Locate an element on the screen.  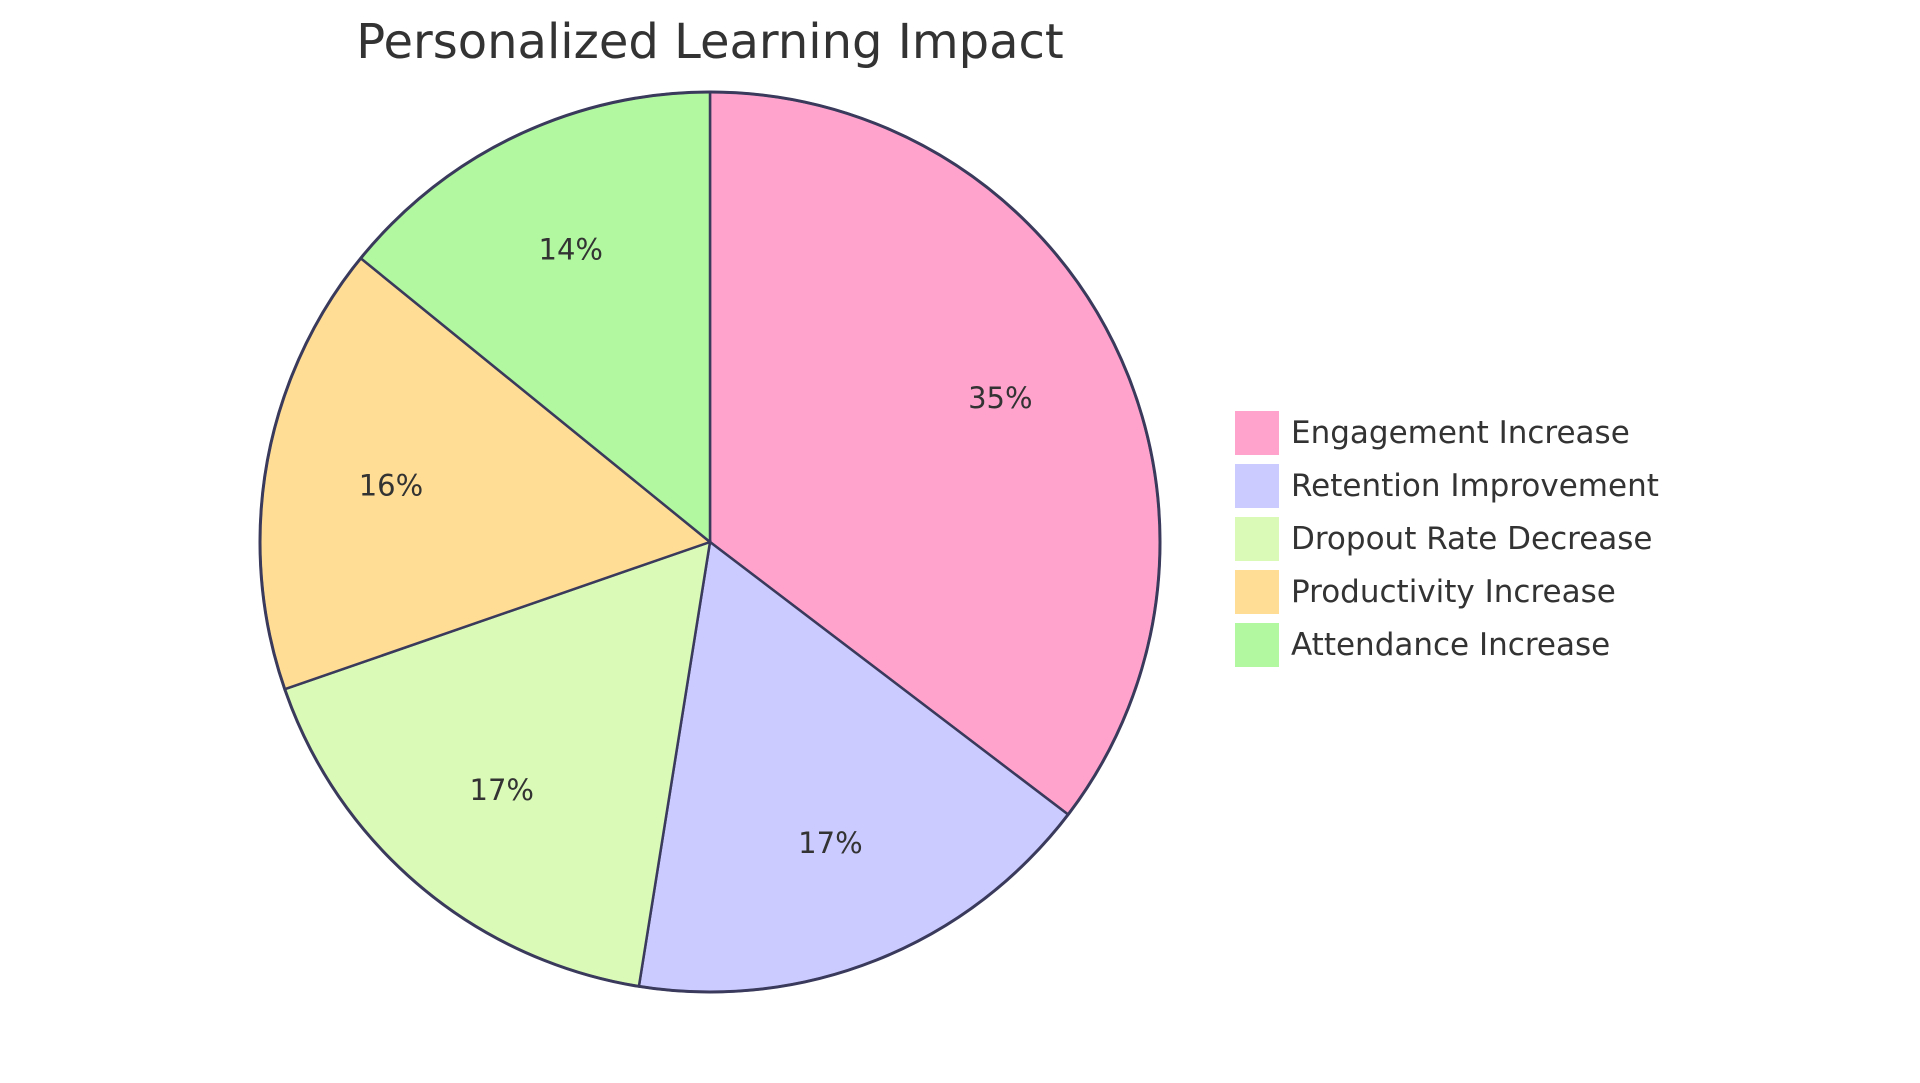
legend-label-productivity-increase: Productivity Increase is located at coordinates (1453, 592).